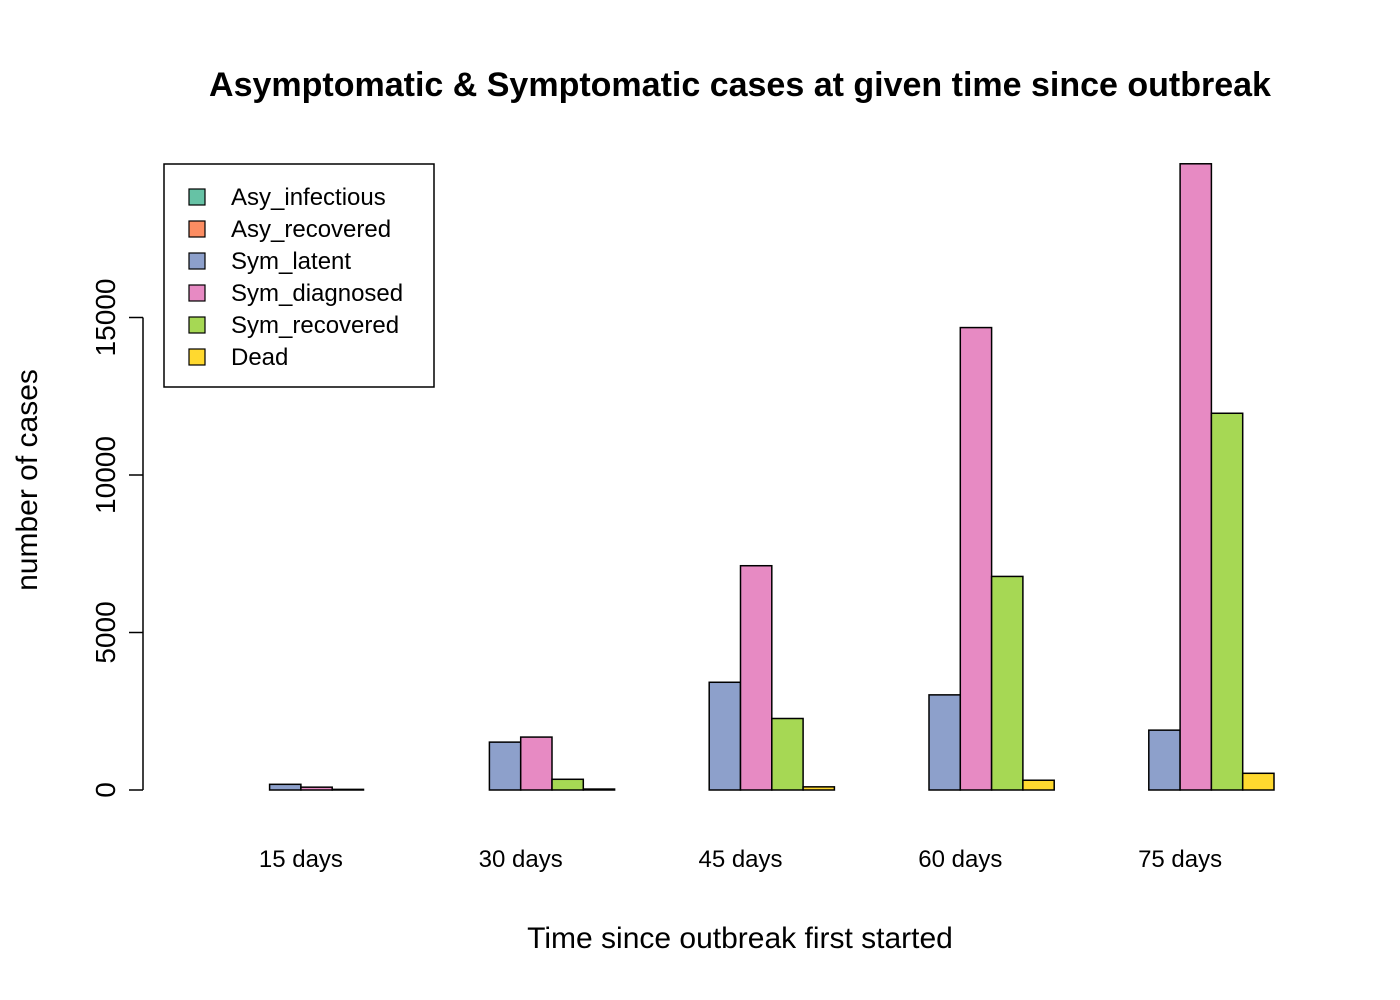 The image size is (1400, 1000). What do you see at coordinates (27, 480) in the screenshot?
I see `y-axis-label: number of cases` at bounding box center [27, 480].